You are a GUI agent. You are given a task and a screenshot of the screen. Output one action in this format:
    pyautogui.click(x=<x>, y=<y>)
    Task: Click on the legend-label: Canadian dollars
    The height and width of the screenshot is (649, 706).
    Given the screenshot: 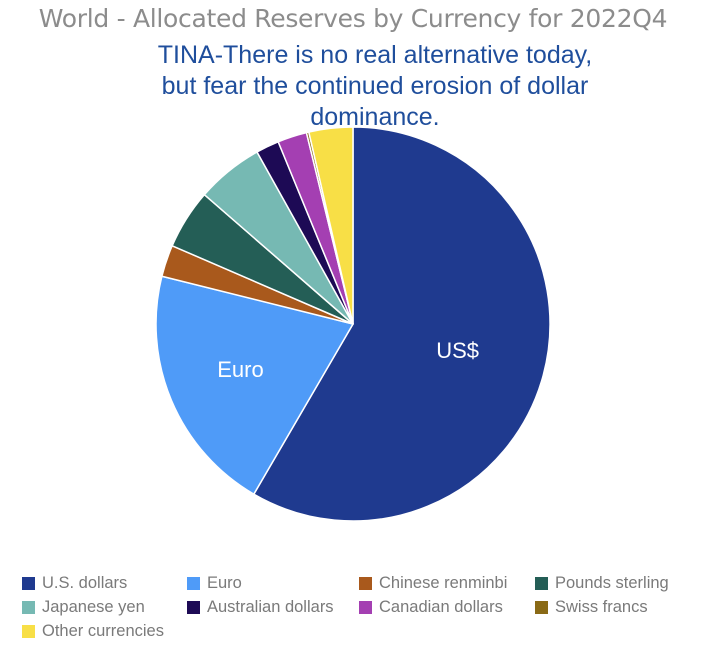 What is the action you would take?
    pyautogui.click(x=441, y=606)
    